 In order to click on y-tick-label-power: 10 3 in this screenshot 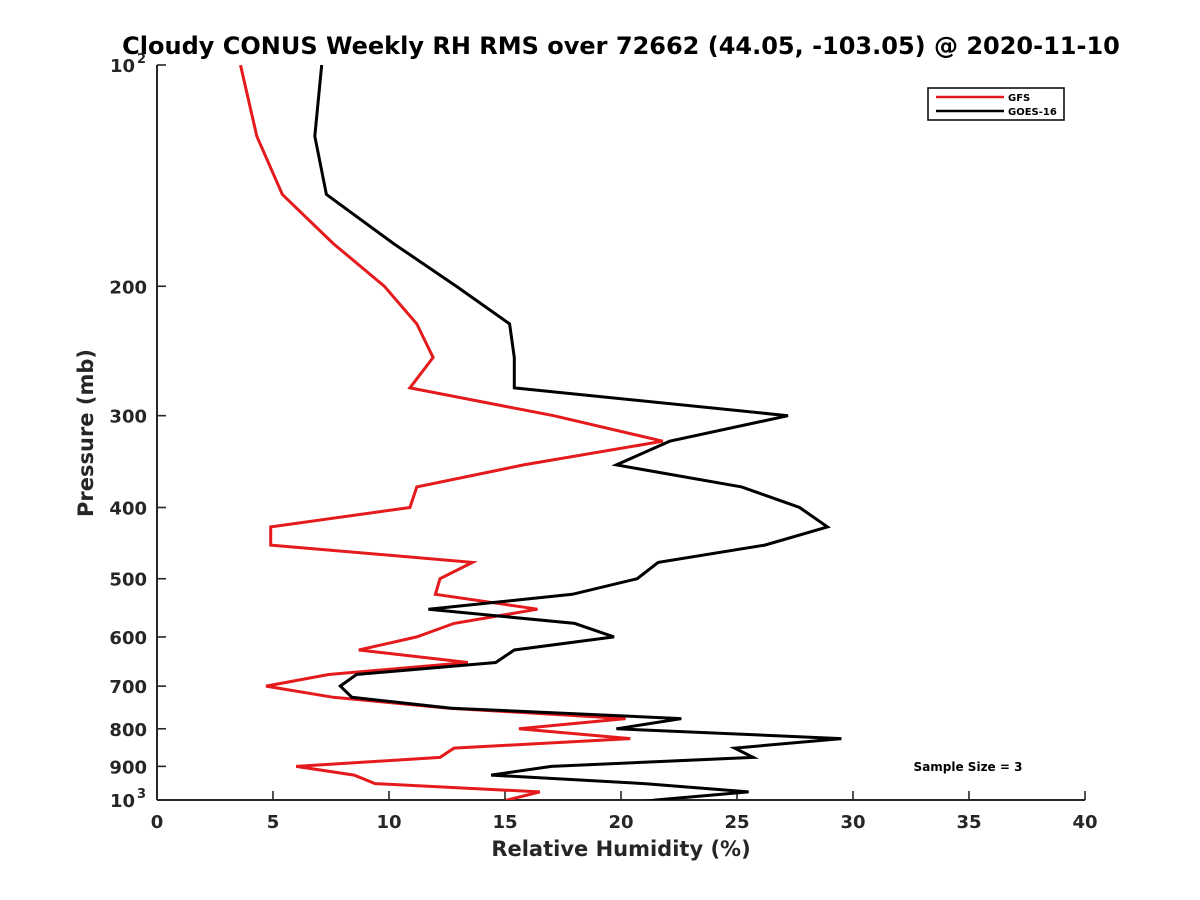, I will do `click(128, 799)`.